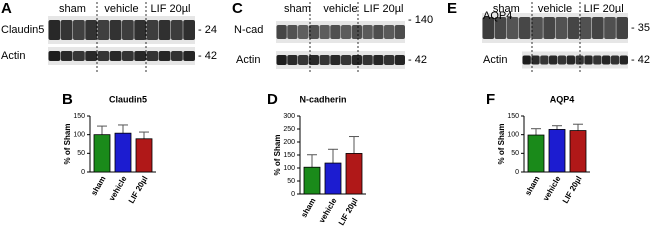 This screenshot has width=650, height=241. Describe the element at coordinates (237, 8) in the screenshot. I see `panel-label: C` at that location.